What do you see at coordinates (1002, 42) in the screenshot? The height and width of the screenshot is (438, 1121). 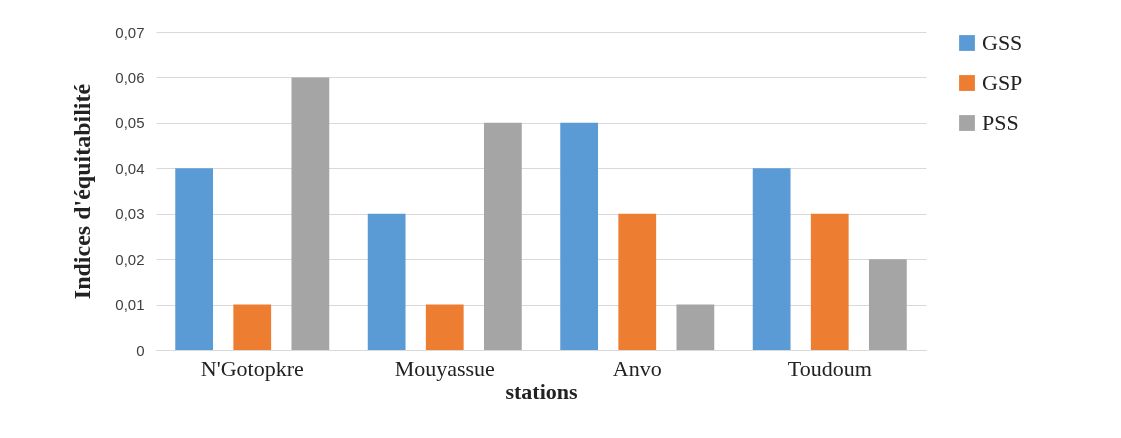 I see `legend-label: GSS` at bounding box center [1002, 42].